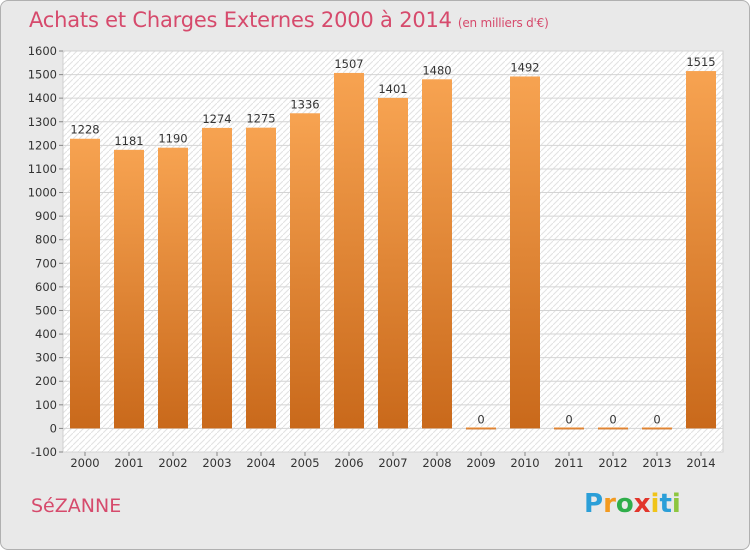  I want to click on proxiti-logo: Proxiti, so click(632, 504).